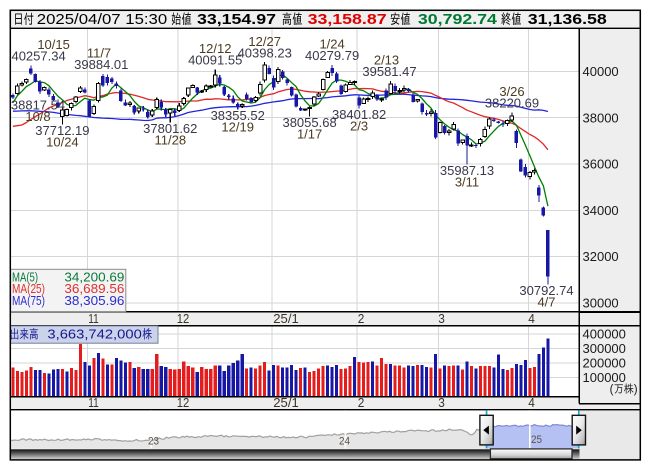 This screenshot has width=653, height=475. Describe the element at coordinates (94, 301) in the screenshot. I see `svg-text: 38,305.96` at that location.